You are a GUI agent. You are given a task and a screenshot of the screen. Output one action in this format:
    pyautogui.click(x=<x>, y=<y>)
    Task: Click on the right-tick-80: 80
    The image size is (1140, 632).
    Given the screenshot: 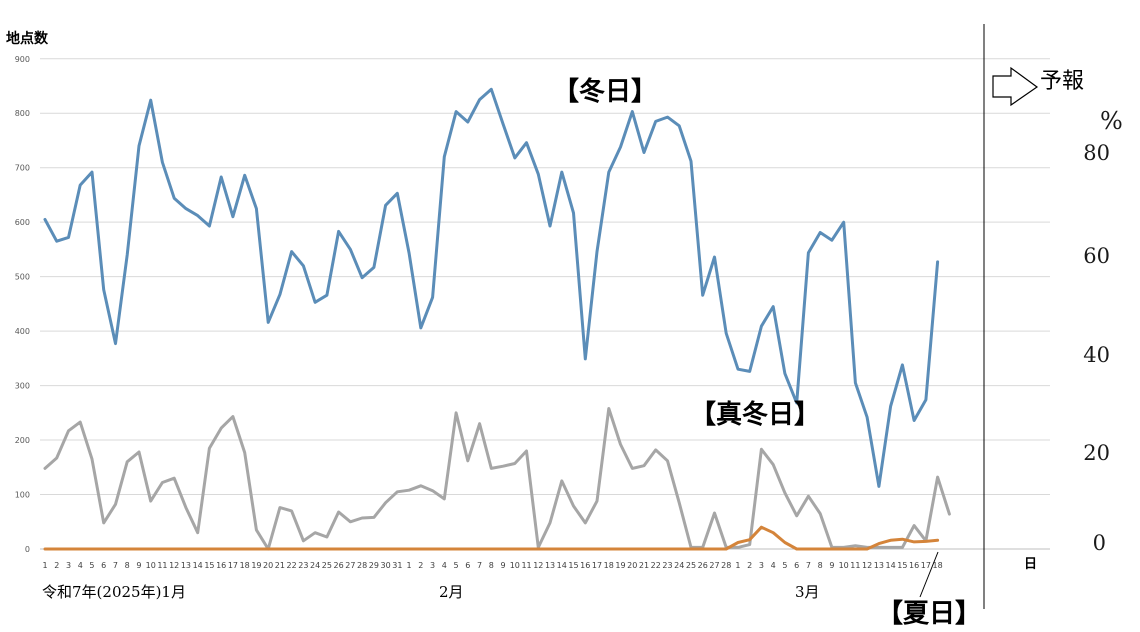 What is the action you would take?
    pyautogui.click(x=1096, y=153)
    